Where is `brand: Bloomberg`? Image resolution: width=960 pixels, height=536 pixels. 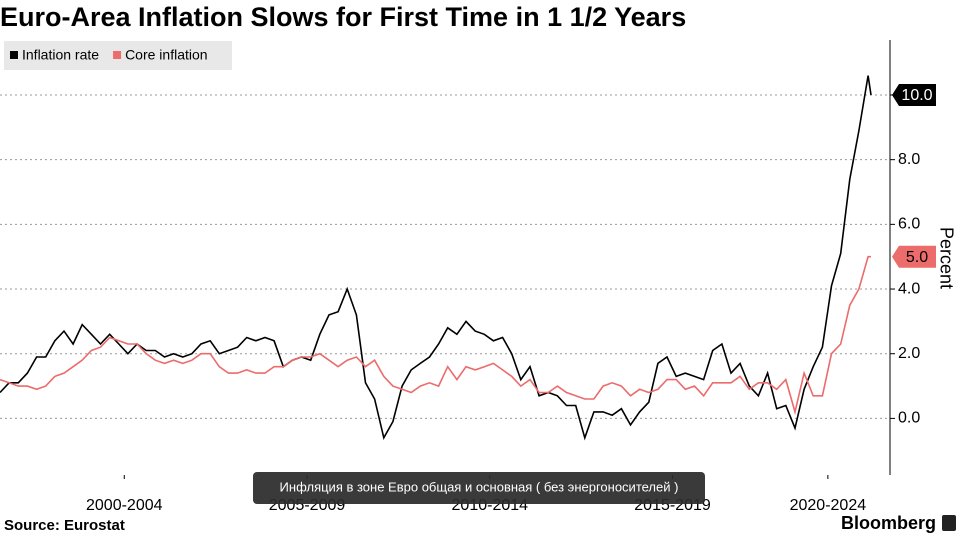
brand: Bloomberg is located at coordinates (888, 523).